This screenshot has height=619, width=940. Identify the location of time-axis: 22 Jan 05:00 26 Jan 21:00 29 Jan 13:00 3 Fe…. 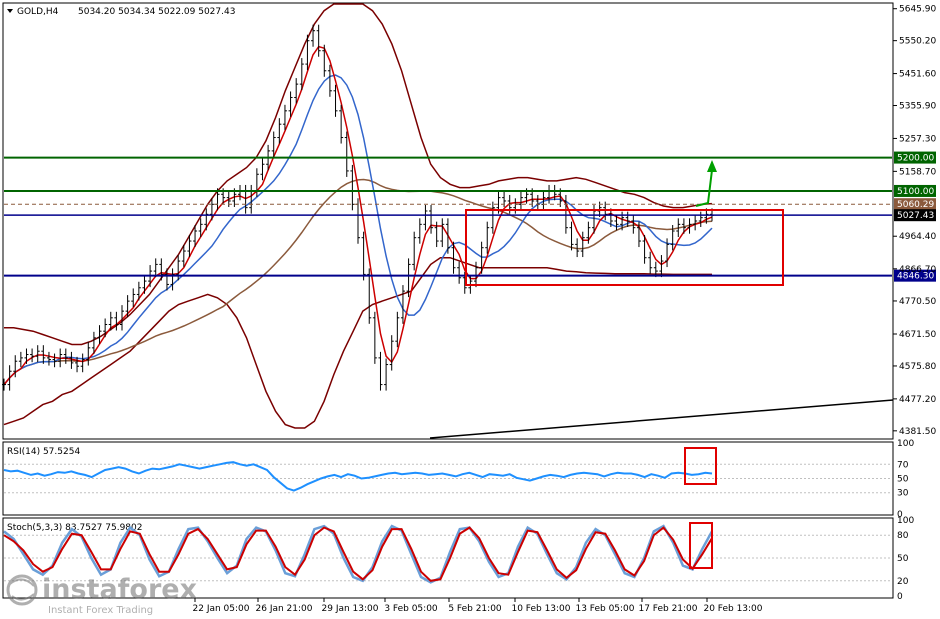
(478, 606).